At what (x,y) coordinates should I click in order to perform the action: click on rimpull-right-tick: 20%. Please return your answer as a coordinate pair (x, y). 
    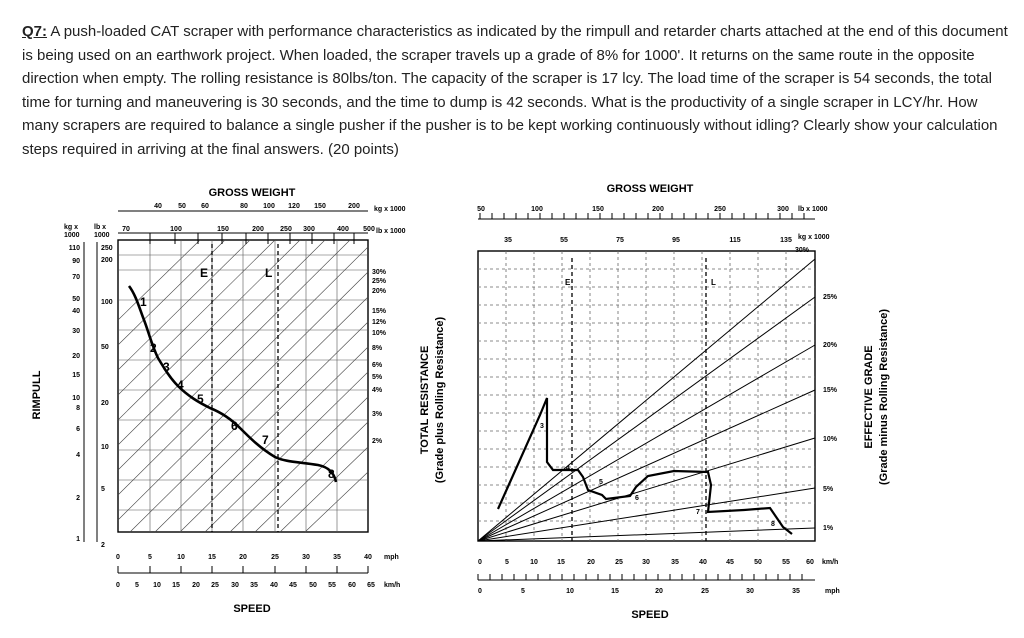
    Looking at the image, I should click on (379, 291).